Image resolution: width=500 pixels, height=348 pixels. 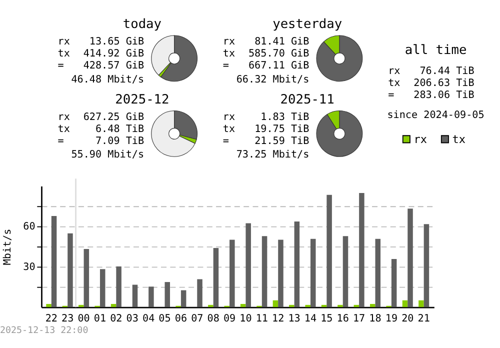 I want to click on x-tick-label: 06, so click(x=181, y=318).